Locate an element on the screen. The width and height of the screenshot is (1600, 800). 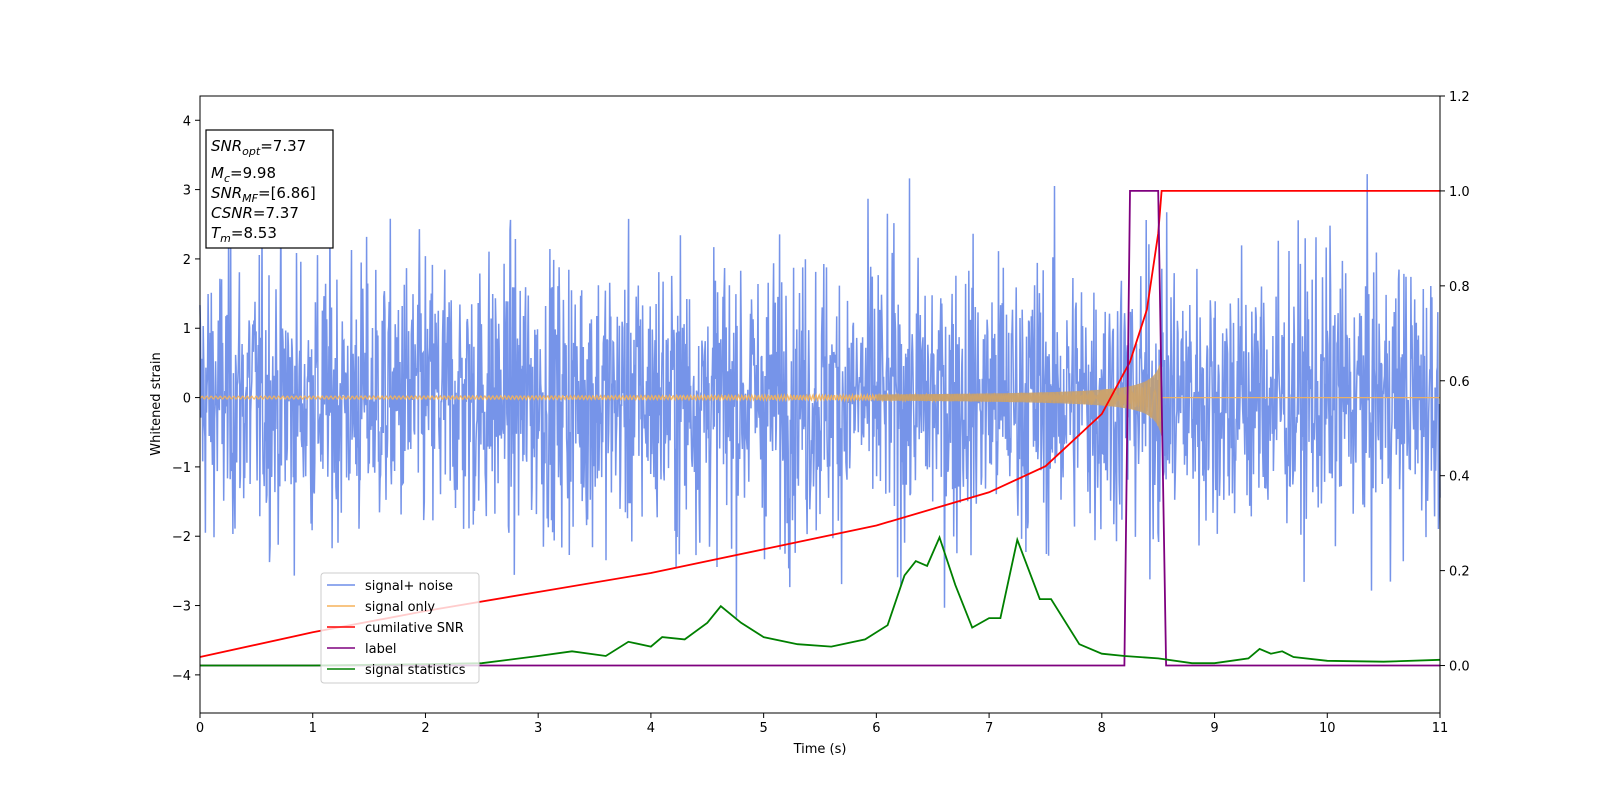
y-left-tick-label: 1 is located at coordinates (187, 329).